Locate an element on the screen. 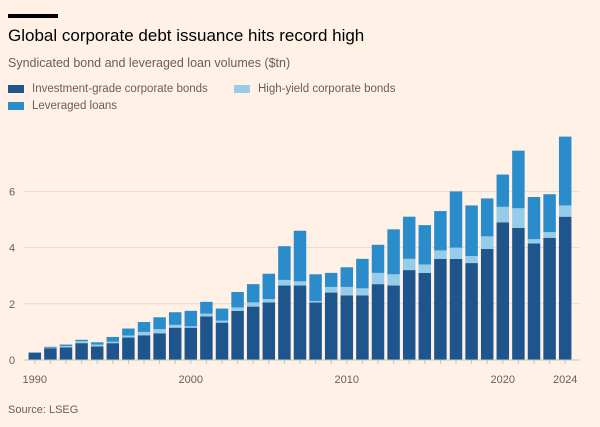  bar-segment-high-yield-corporate-bonds-1994 is located at coordinates (97, 345).